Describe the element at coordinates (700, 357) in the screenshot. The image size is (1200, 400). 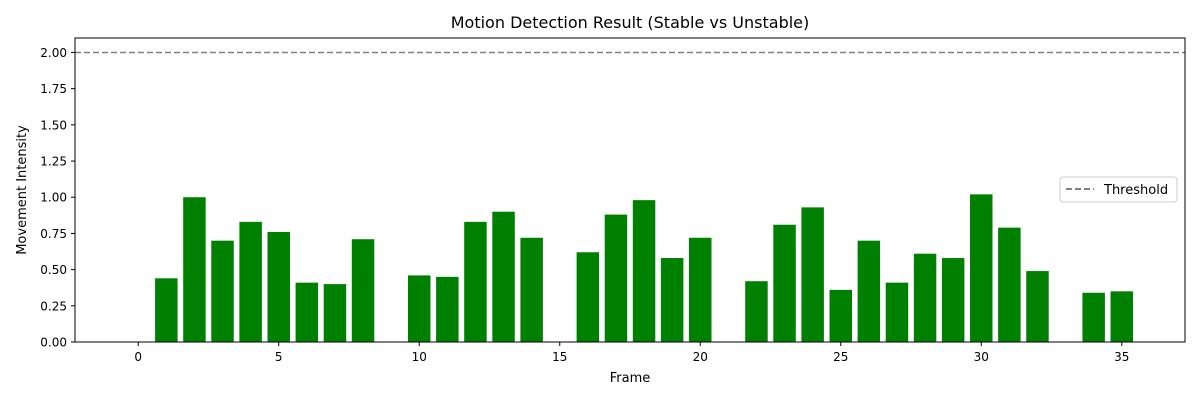
I see `x-tick-label: 20` at that location.